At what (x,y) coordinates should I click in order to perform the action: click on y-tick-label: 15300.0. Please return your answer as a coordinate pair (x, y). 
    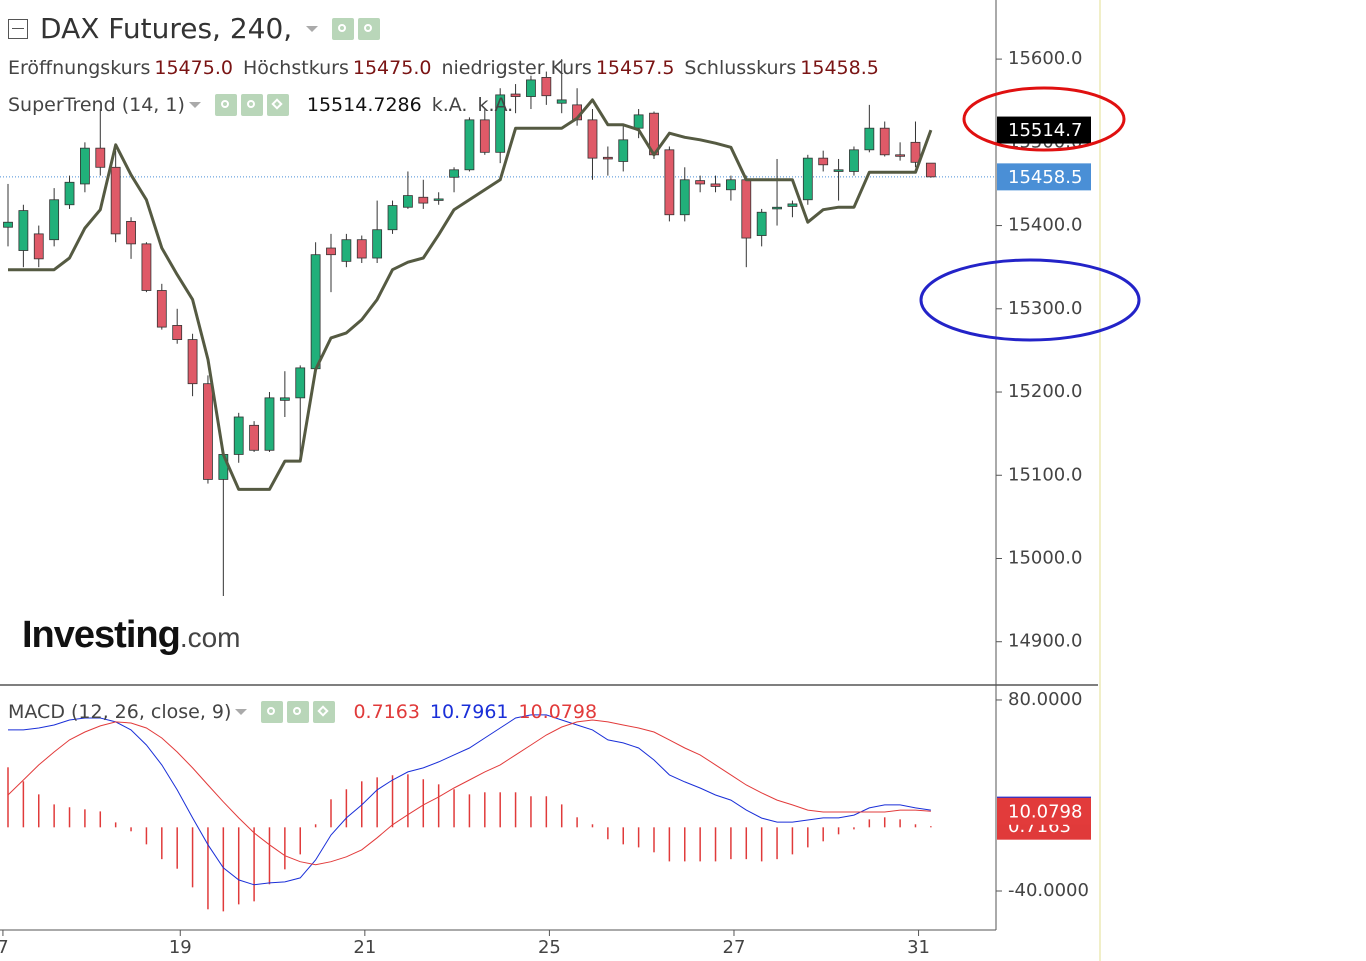
    Looking at the image, I should click on (1045, 308).